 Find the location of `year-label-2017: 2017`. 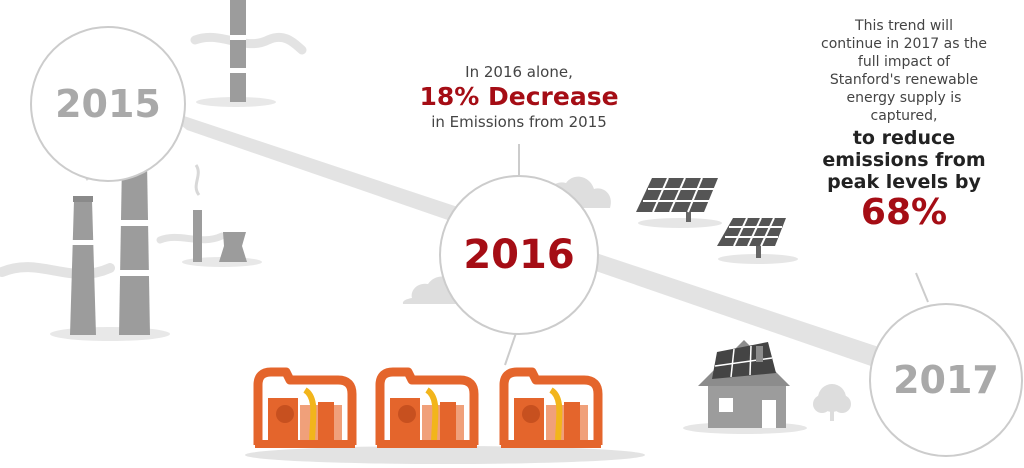

year-label-2017: 2017 is located at coordinates (946, 380).